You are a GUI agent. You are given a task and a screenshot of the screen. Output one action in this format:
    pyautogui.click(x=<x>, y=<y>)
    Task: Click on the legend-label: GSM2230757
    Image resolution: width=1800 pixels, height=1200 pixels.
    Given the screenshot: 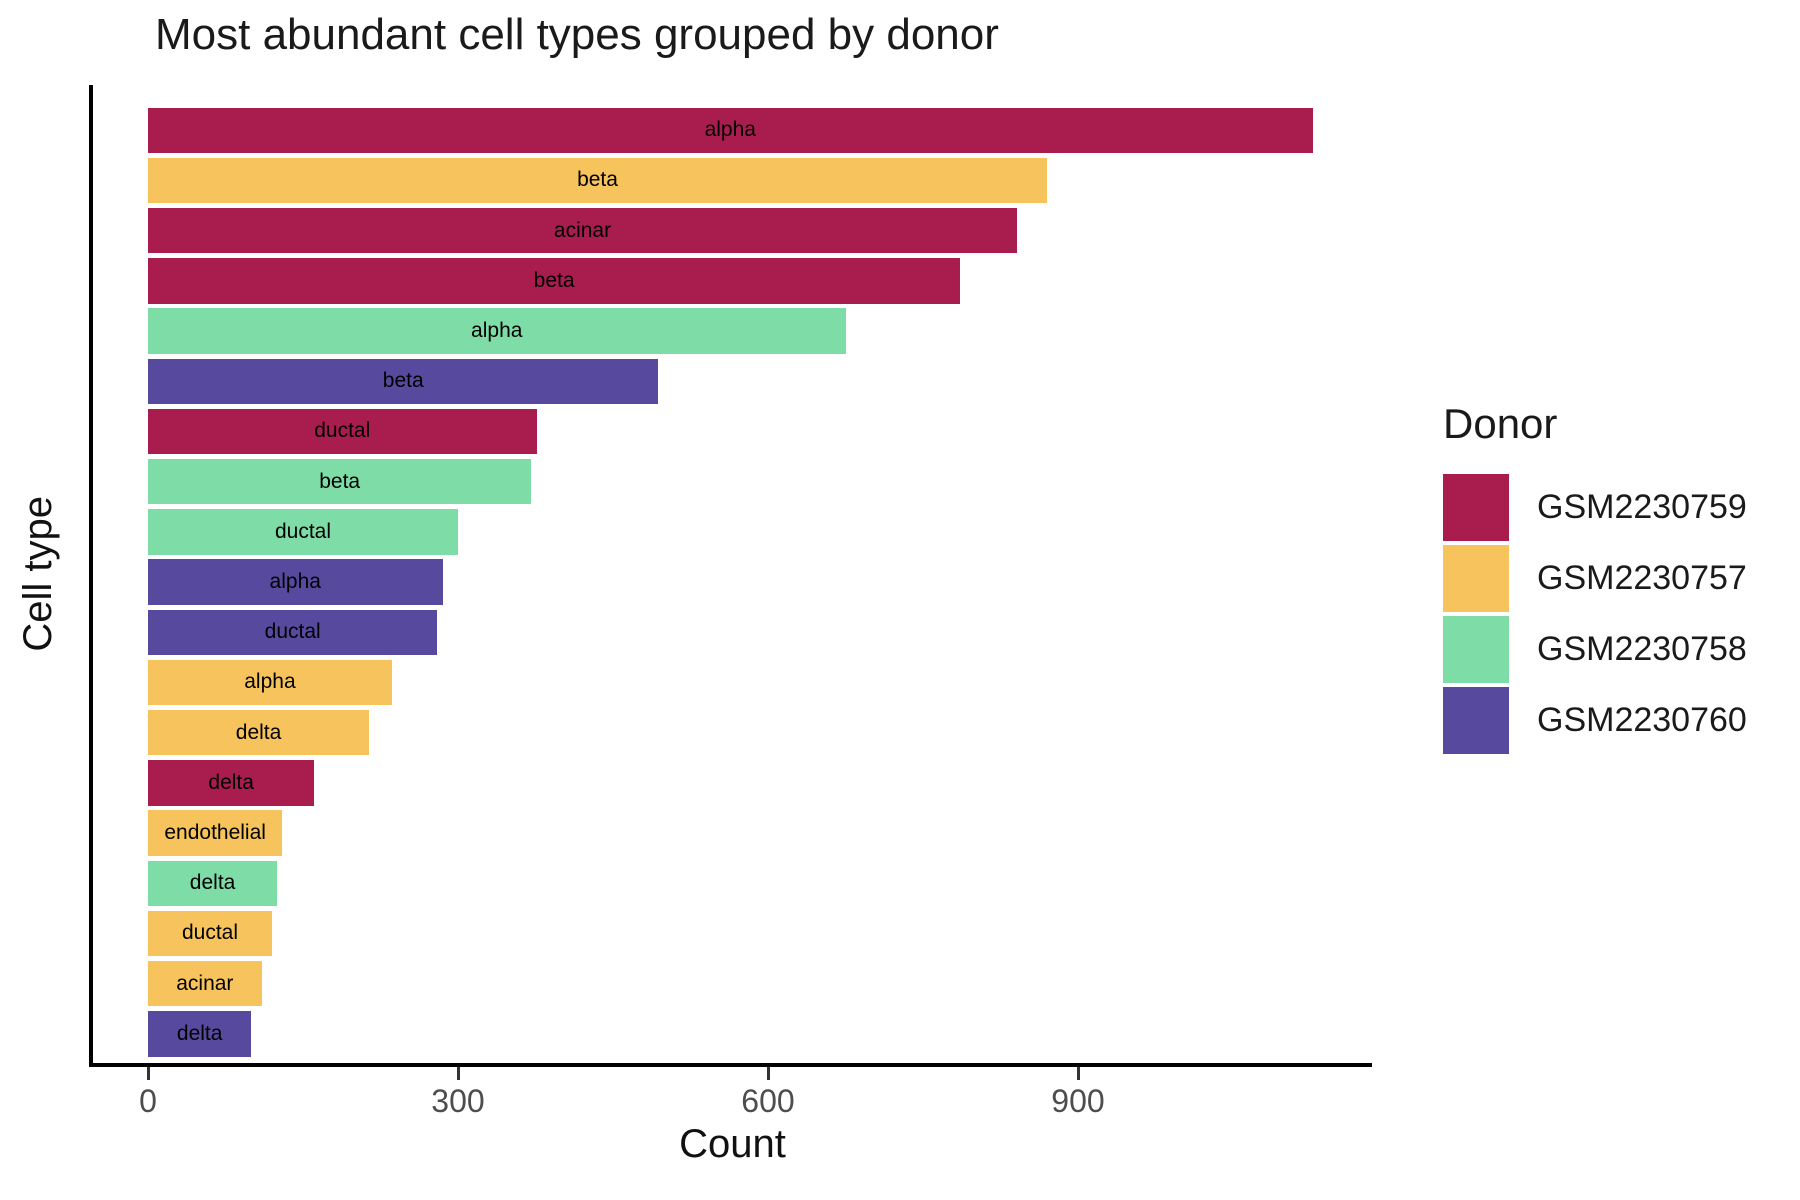 What is the action you would take?
    pyautogui.click(x=1642, y=578)
    